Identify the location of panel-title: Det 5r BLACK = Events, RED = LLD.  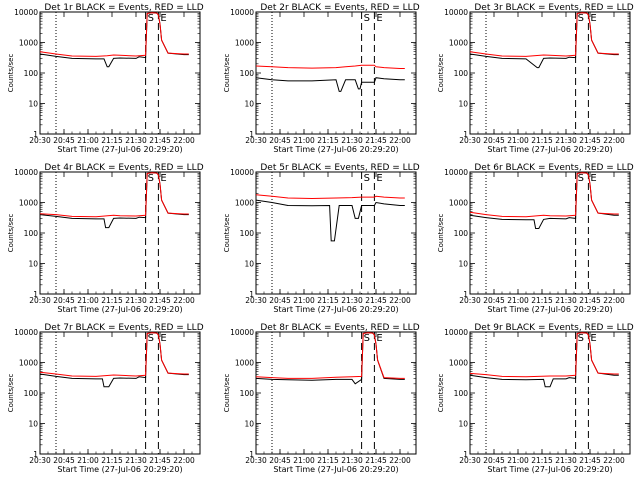
(339, 168).